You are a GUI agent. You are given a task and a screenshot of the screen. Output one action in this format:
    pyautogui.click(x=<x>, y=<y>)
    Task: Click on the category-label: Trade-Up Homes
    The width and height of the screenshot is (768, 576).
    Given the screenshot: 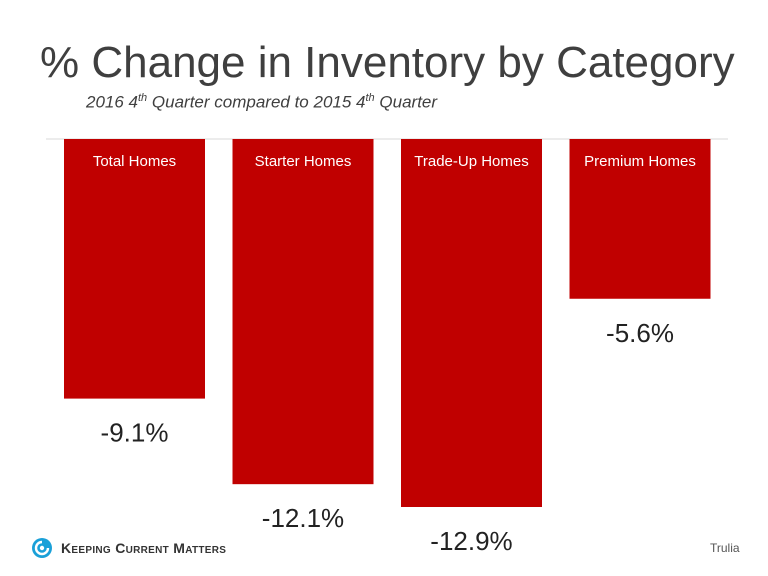 What is the action you would take?
    pyautogui.click(x=471, y=161)
    